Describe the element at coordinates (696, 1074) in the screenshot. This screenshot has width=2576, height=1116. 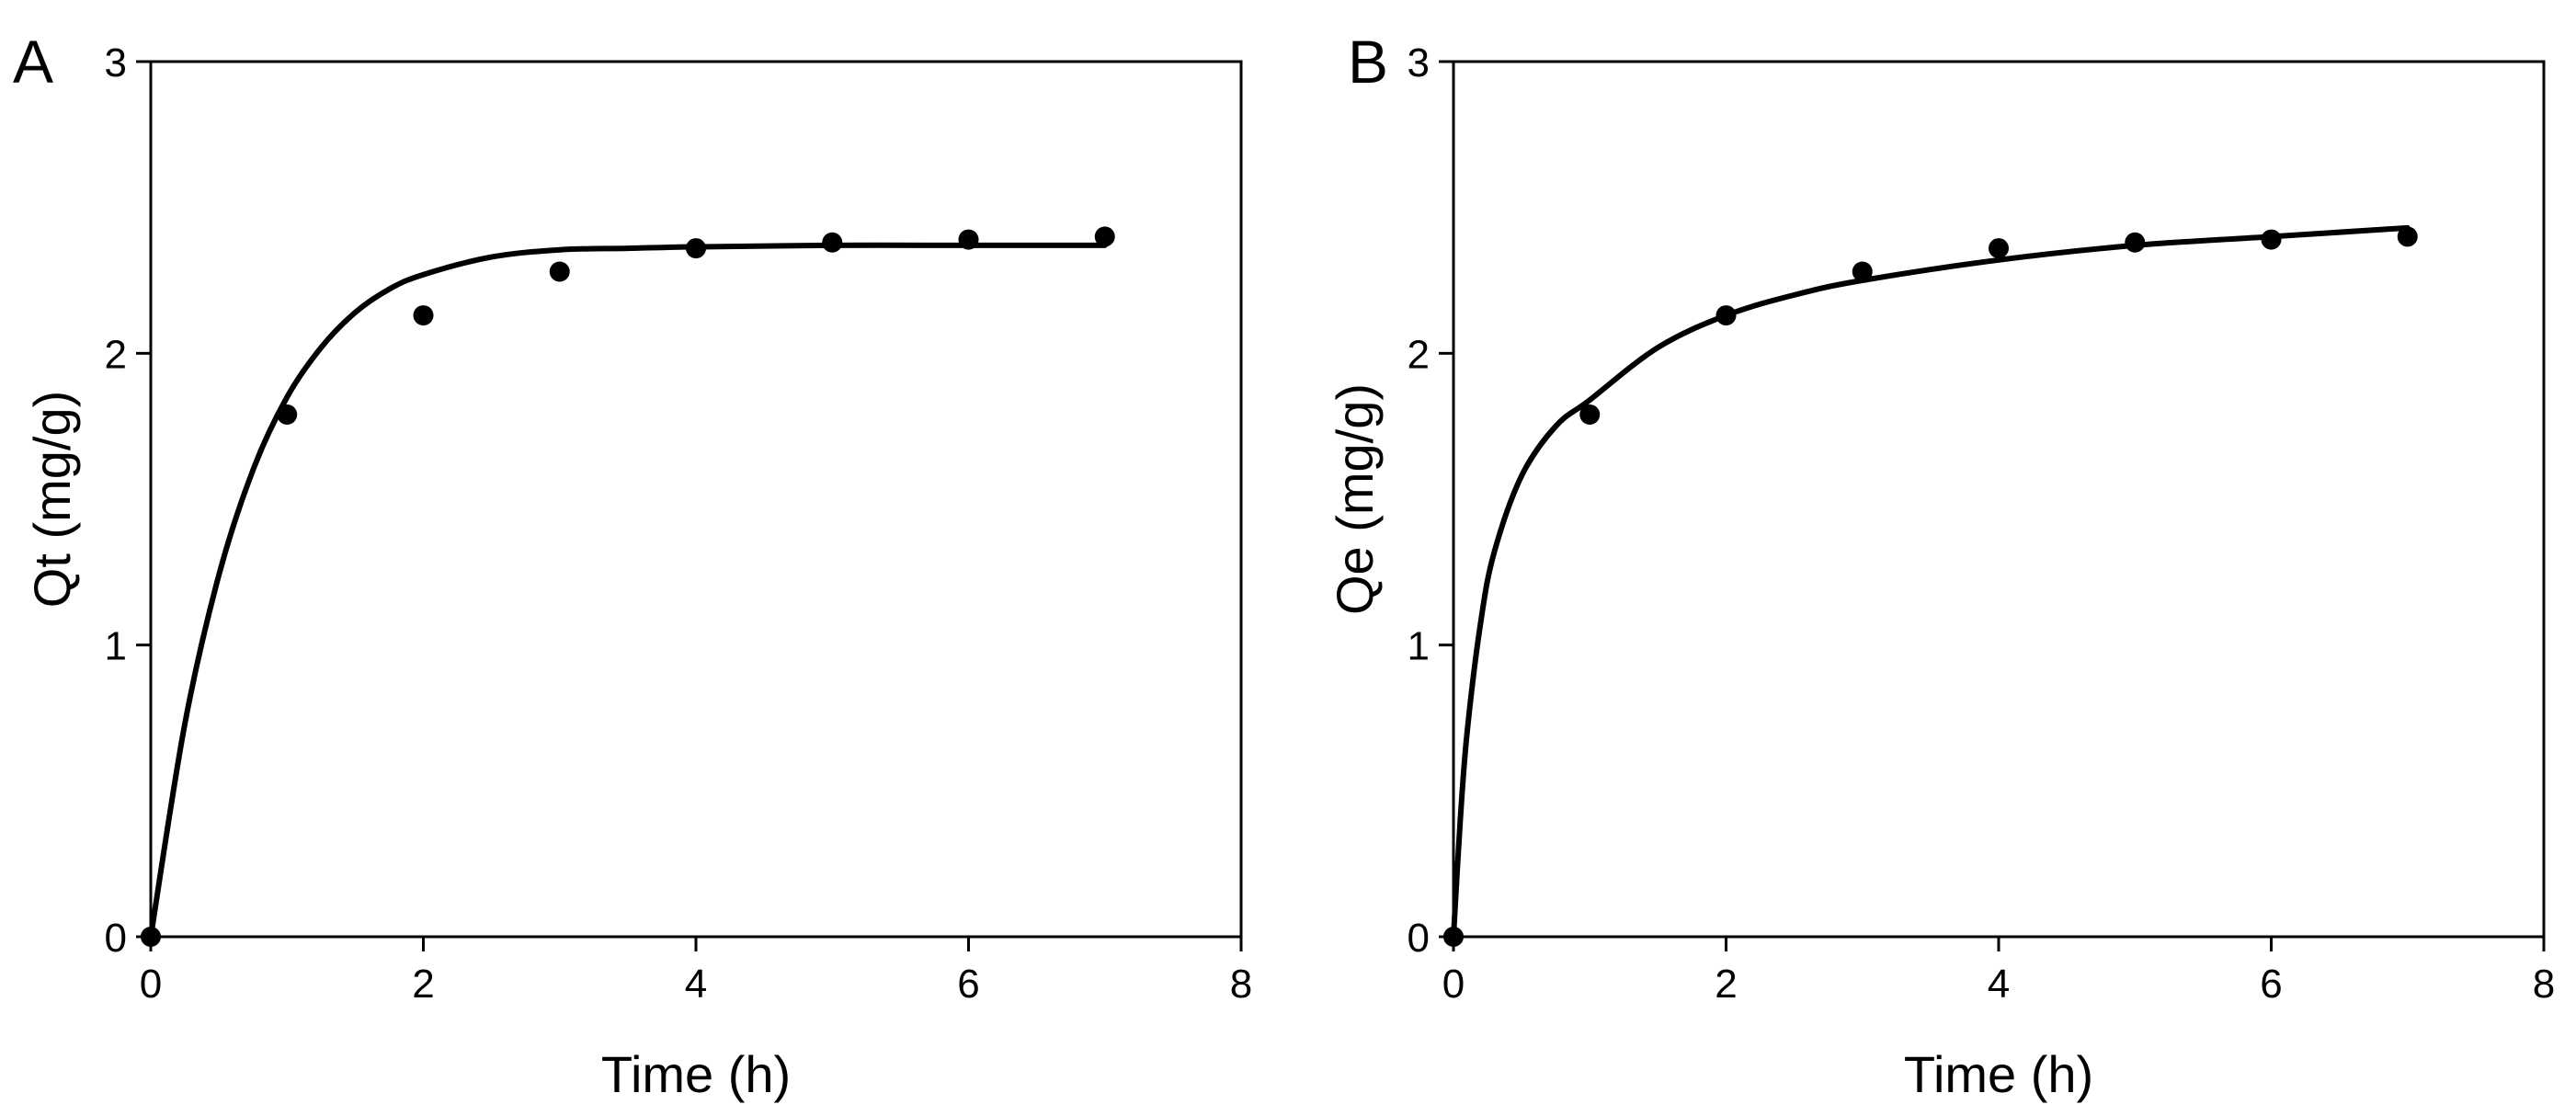
I see `panel-a-x-axis-title: Time (h)` at that location.